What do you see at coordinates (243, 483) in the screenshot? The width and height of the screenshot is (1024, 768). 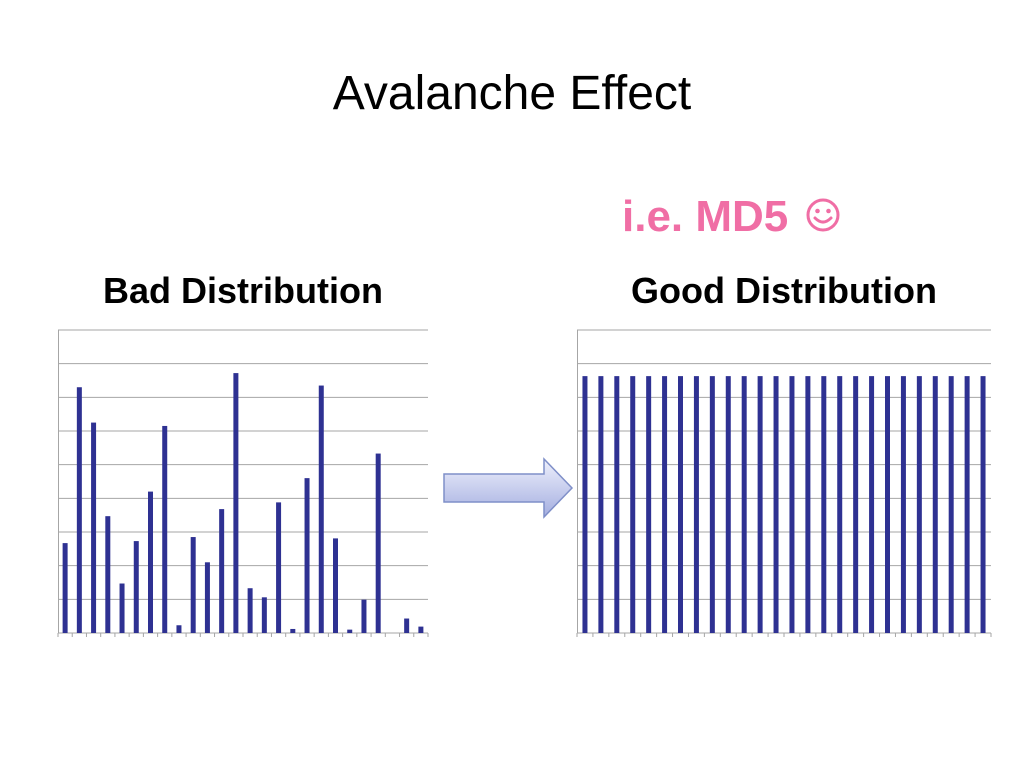 I see `bad-distribution-chart` at bounding box center [243, 483].